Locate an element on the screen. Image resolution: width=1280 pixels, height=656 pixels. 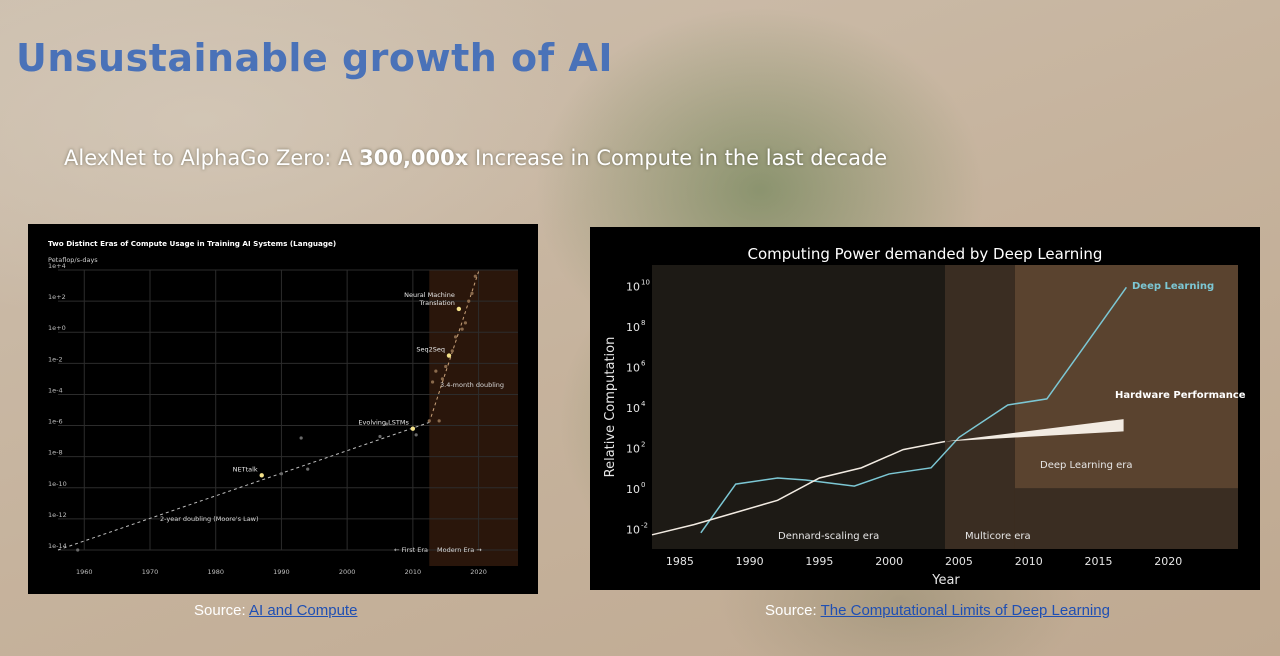
data-point-label: Neural Machine is located at coordinates (429, 295).